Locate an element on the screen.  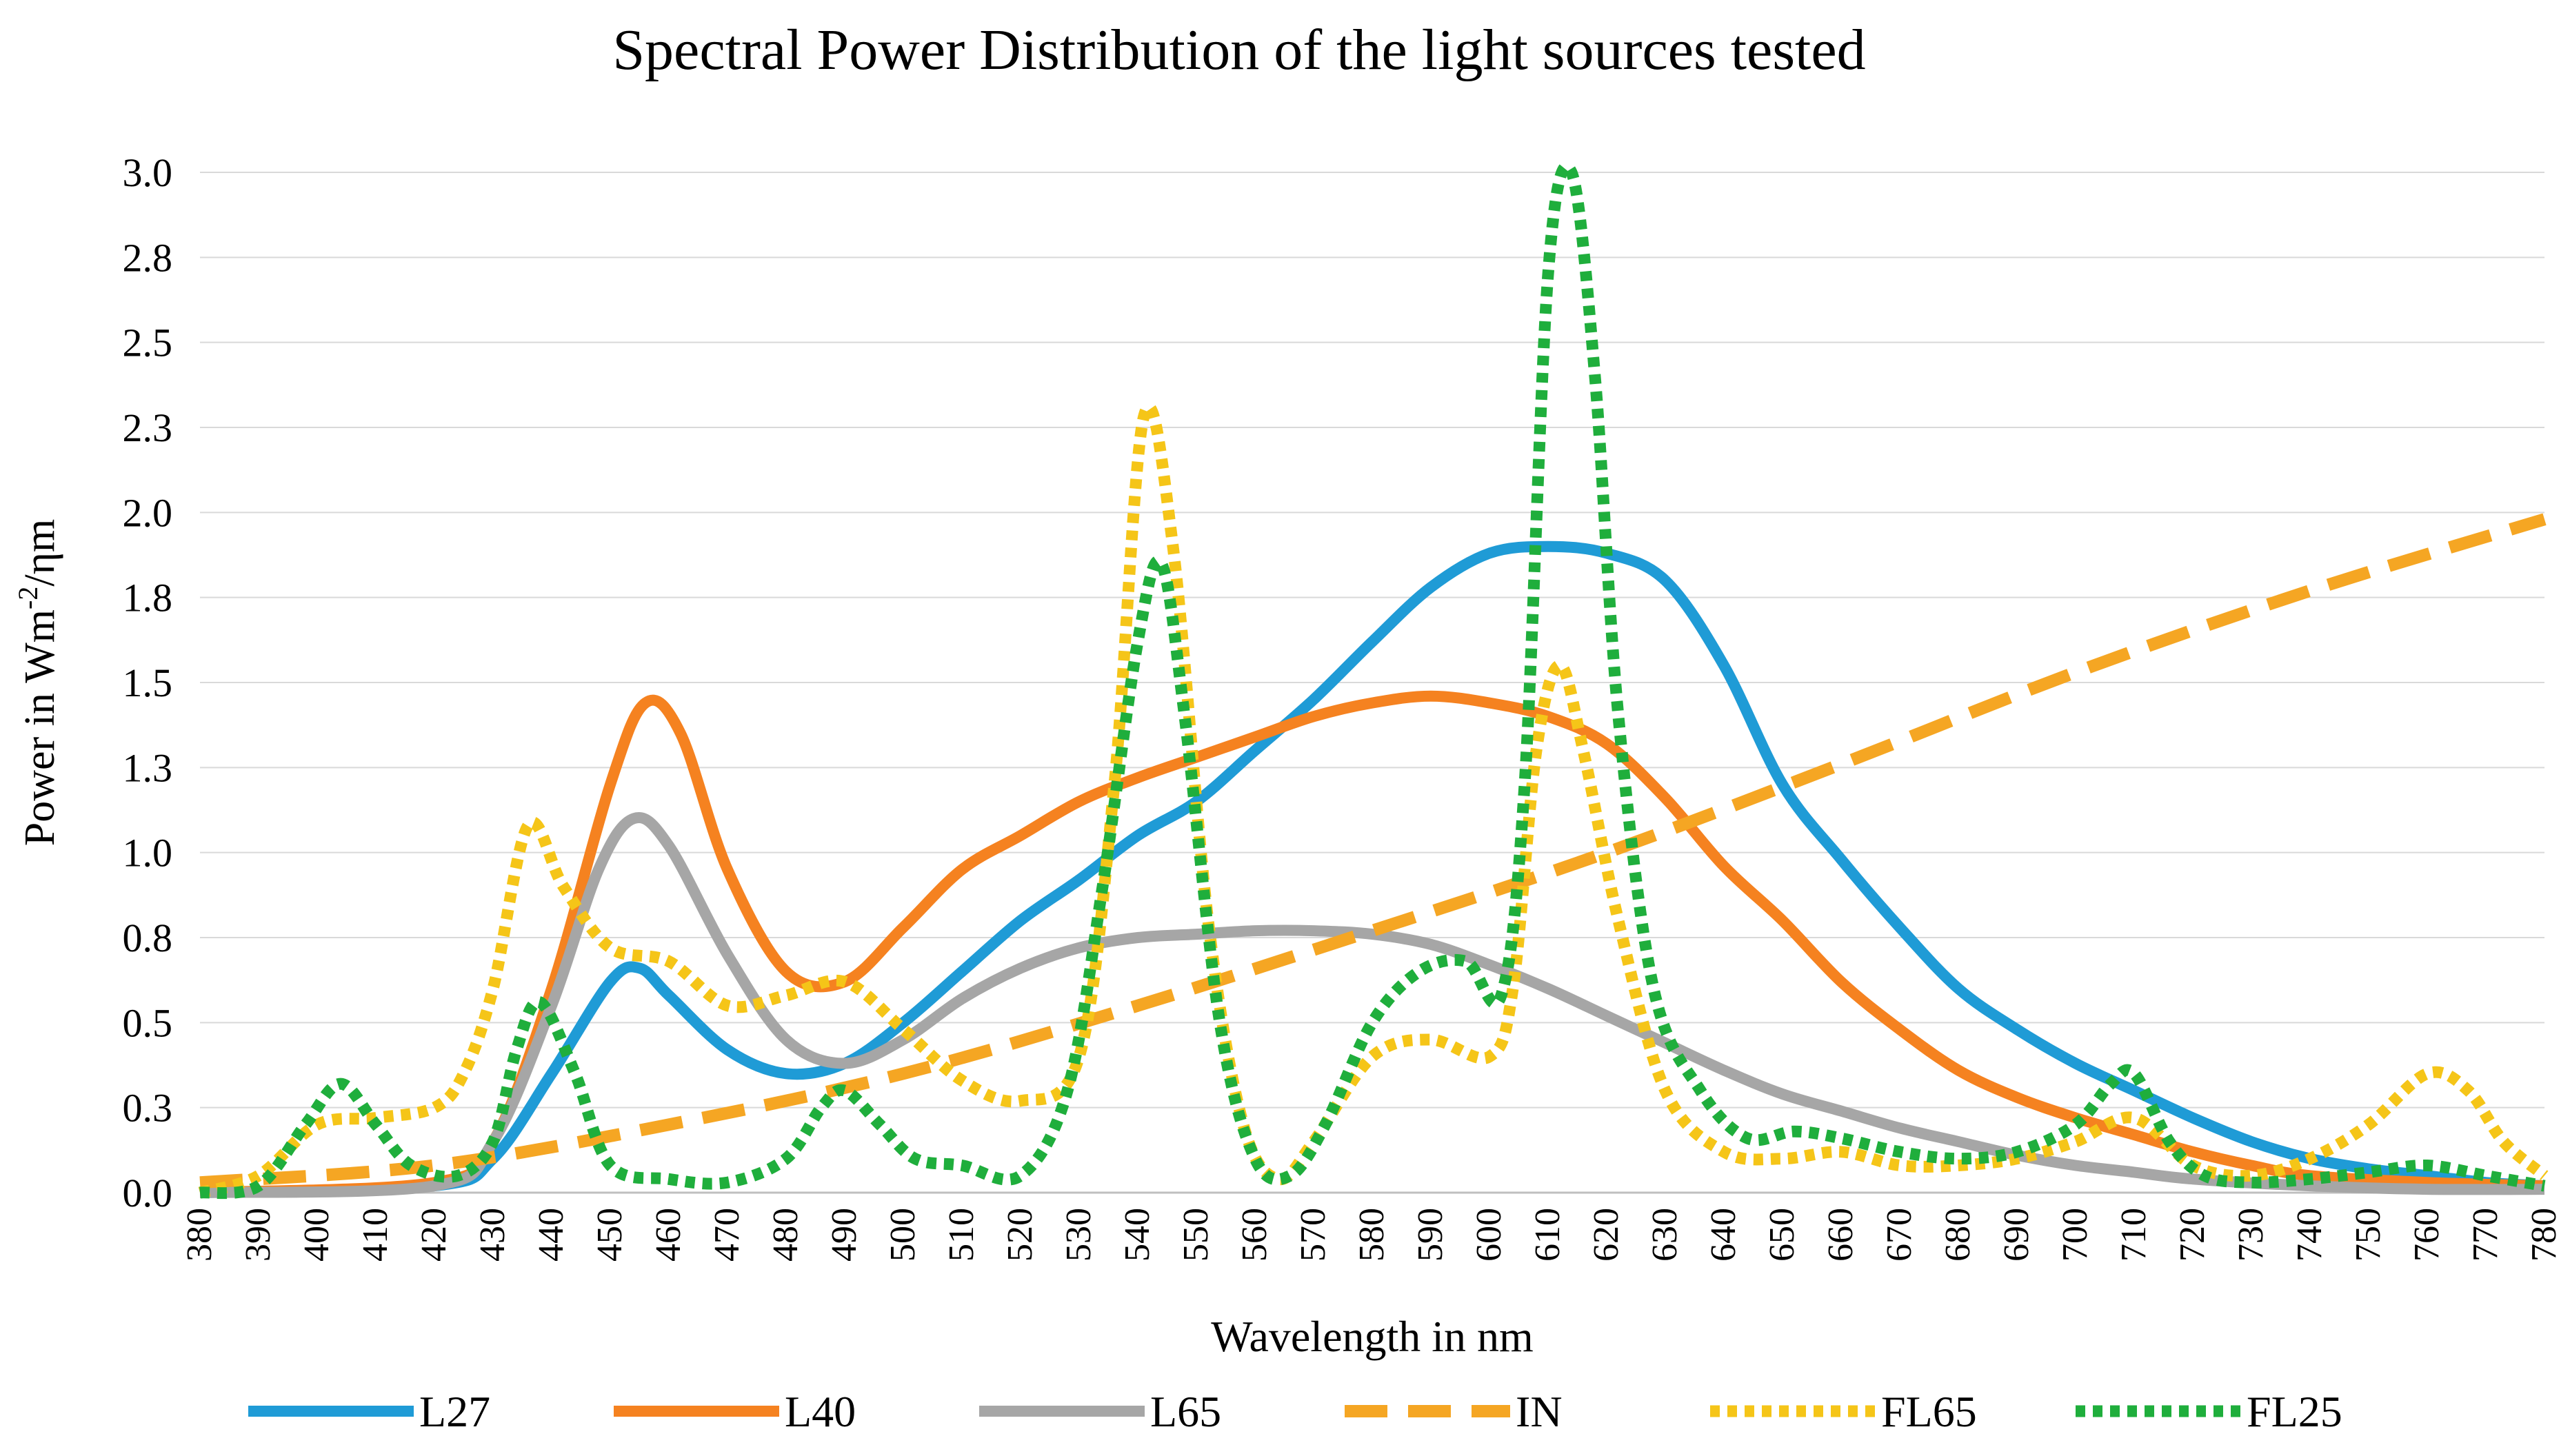
x-tick-label: 580 is located at coordinates (1372, 1235).